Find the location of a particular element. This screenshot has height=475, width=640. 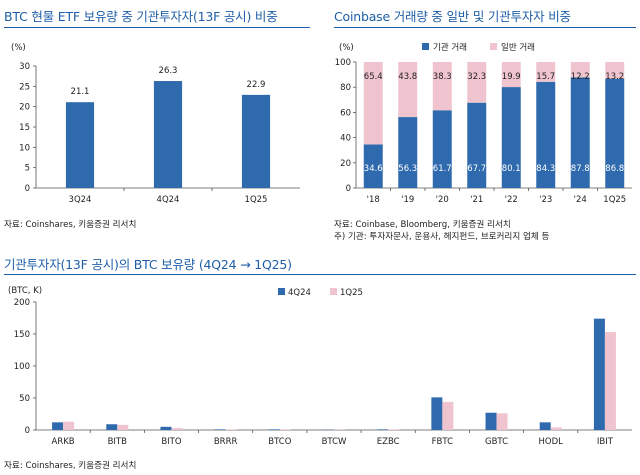

y-axis-unit: (%) is located at coordinates (346, 48).